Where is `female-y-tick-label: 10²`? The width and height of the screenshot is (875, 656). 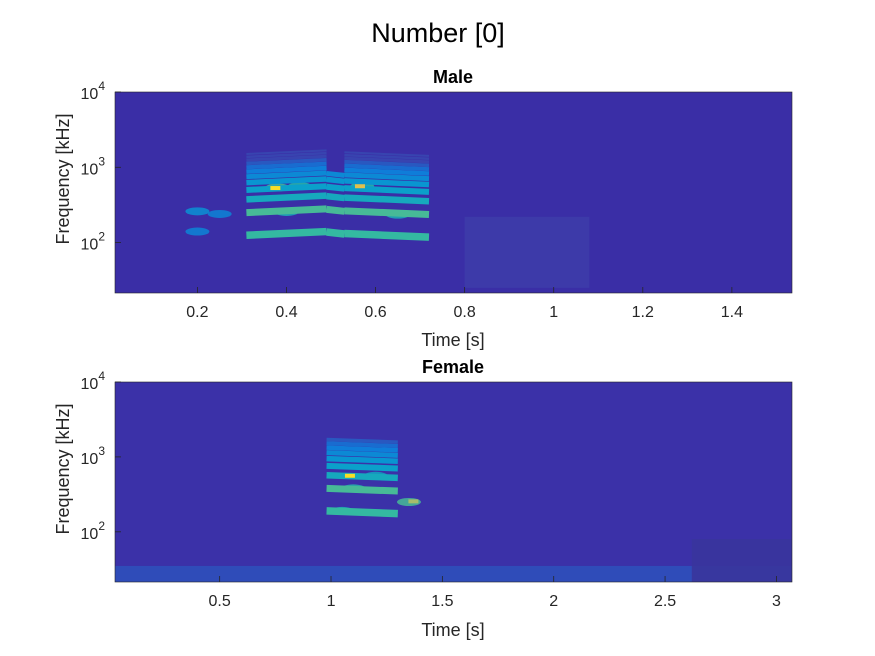 female-y-tick-label: 10² is located at coordinates (93, 531).